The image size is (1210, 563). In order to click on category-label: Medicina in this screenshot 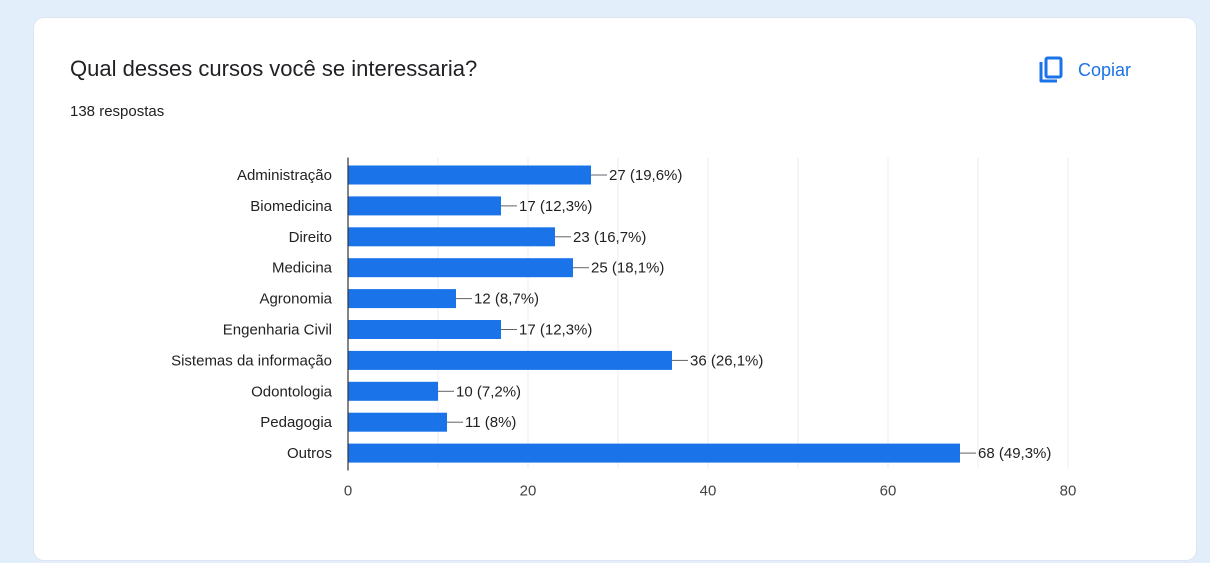, I will do `click(302, 268)`.